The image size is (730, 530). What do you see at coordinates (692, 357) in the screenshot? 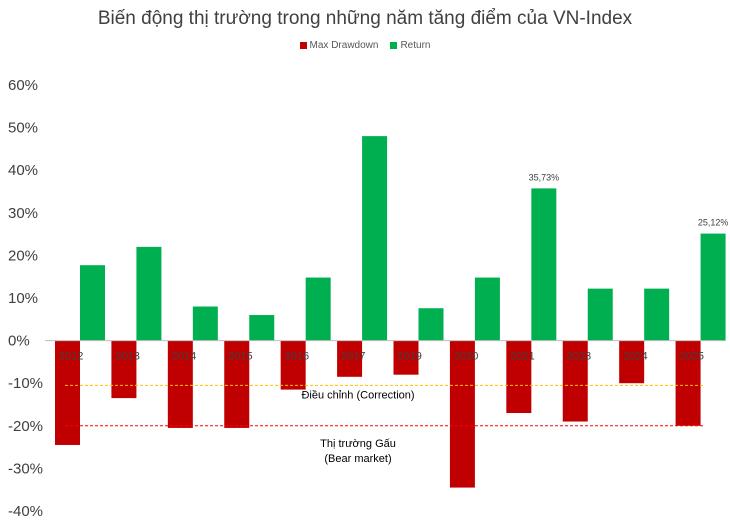
I see `x-tick-label: 2025` at bounding box center [692, 357].